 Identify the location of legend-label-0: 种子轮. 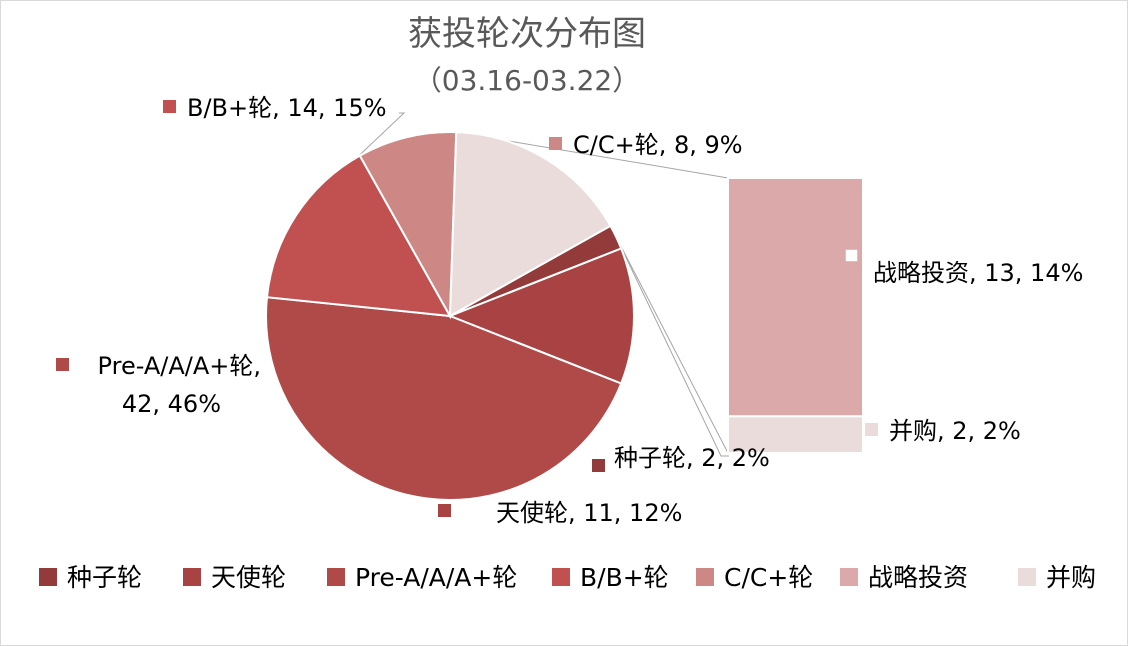
(104, 577).